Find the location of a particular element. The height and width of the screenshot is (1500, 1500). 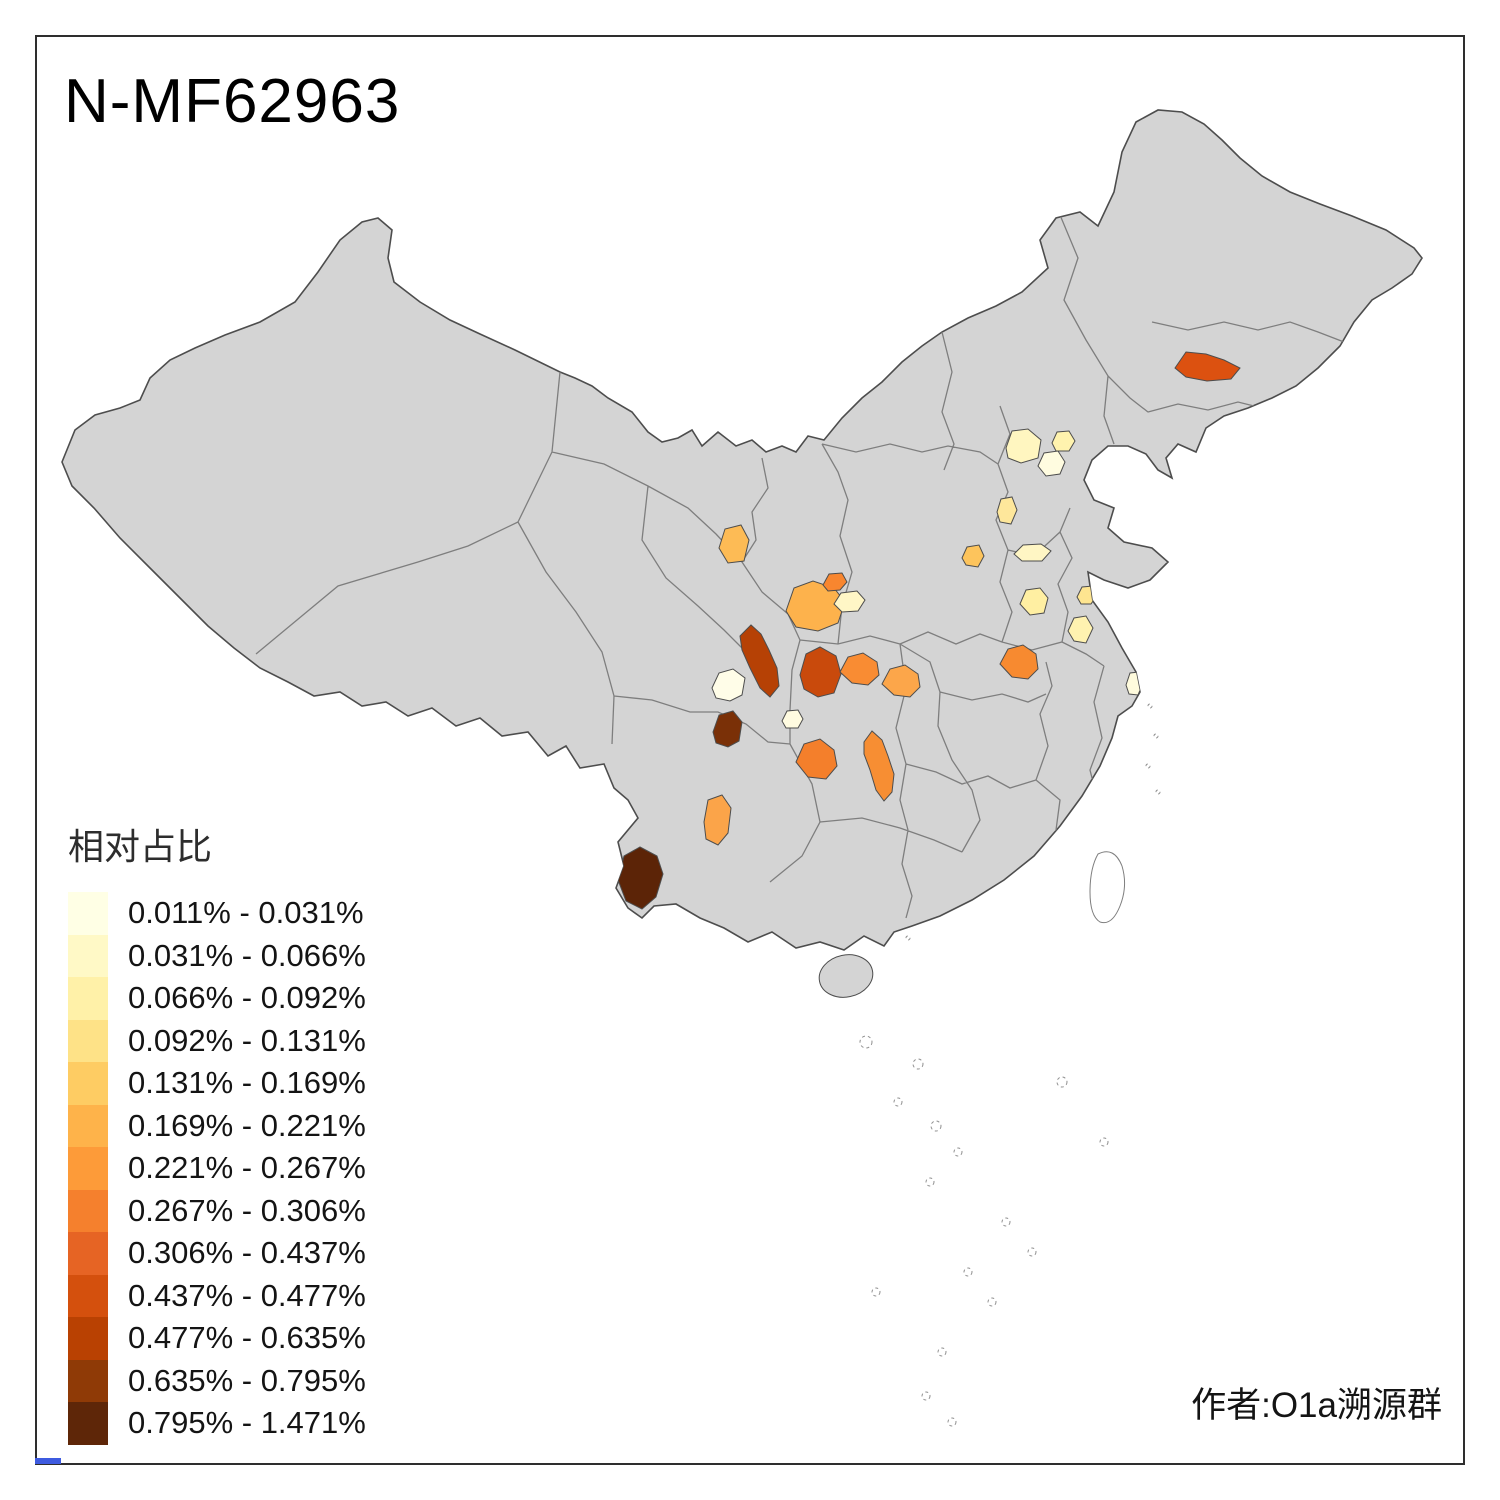

legend-entry: 0.437% - 0.477% is located at coordinates (217, 1295).